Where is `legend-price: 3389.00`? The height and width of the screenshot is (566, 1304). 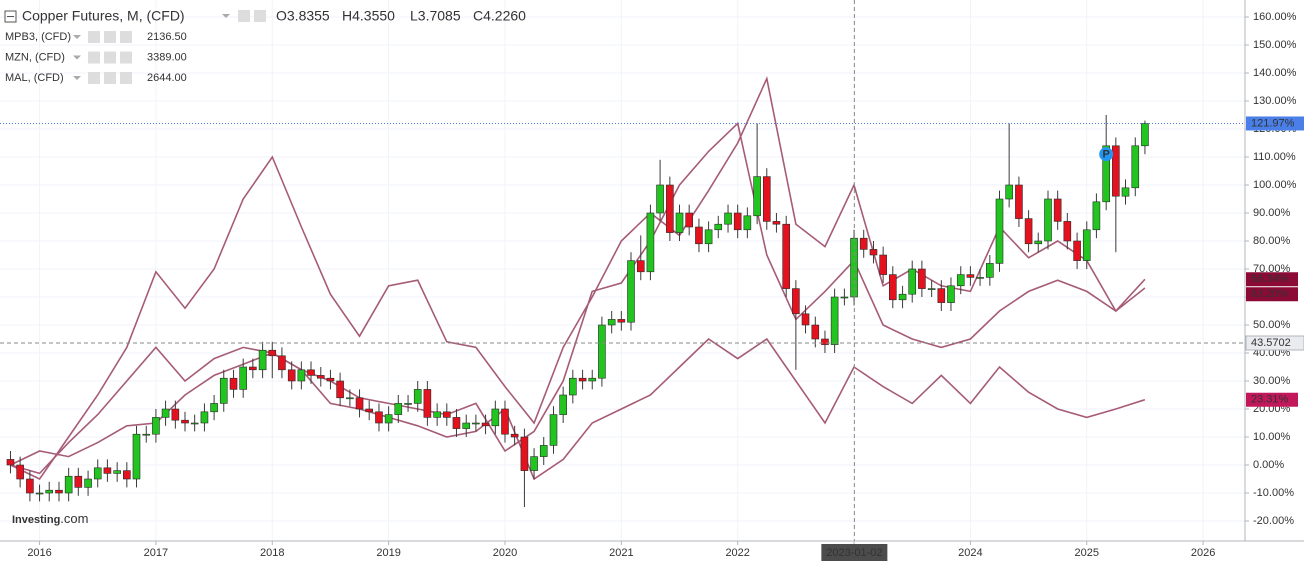
legend-price: 3389.00 is located at coordinates (167, 57).